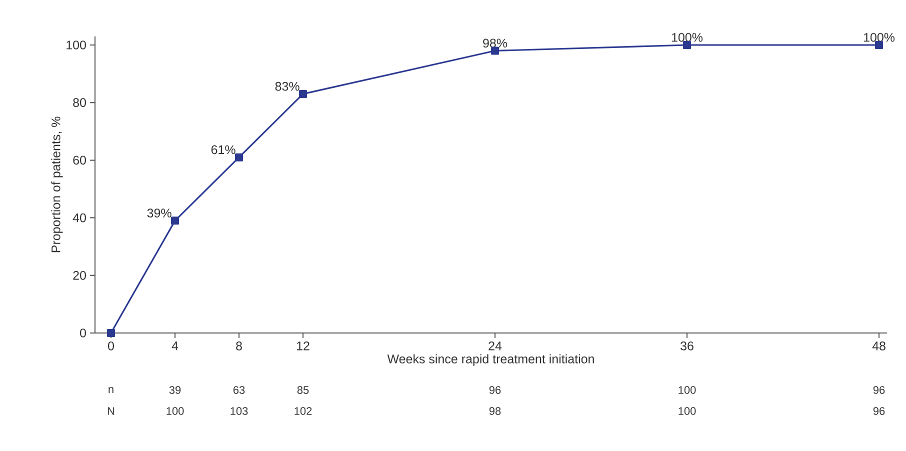 The image size is (906, 451). Describe the element at coordinates (83, 333) in the screenshot. I see `y-tick-label: 0` at that location.